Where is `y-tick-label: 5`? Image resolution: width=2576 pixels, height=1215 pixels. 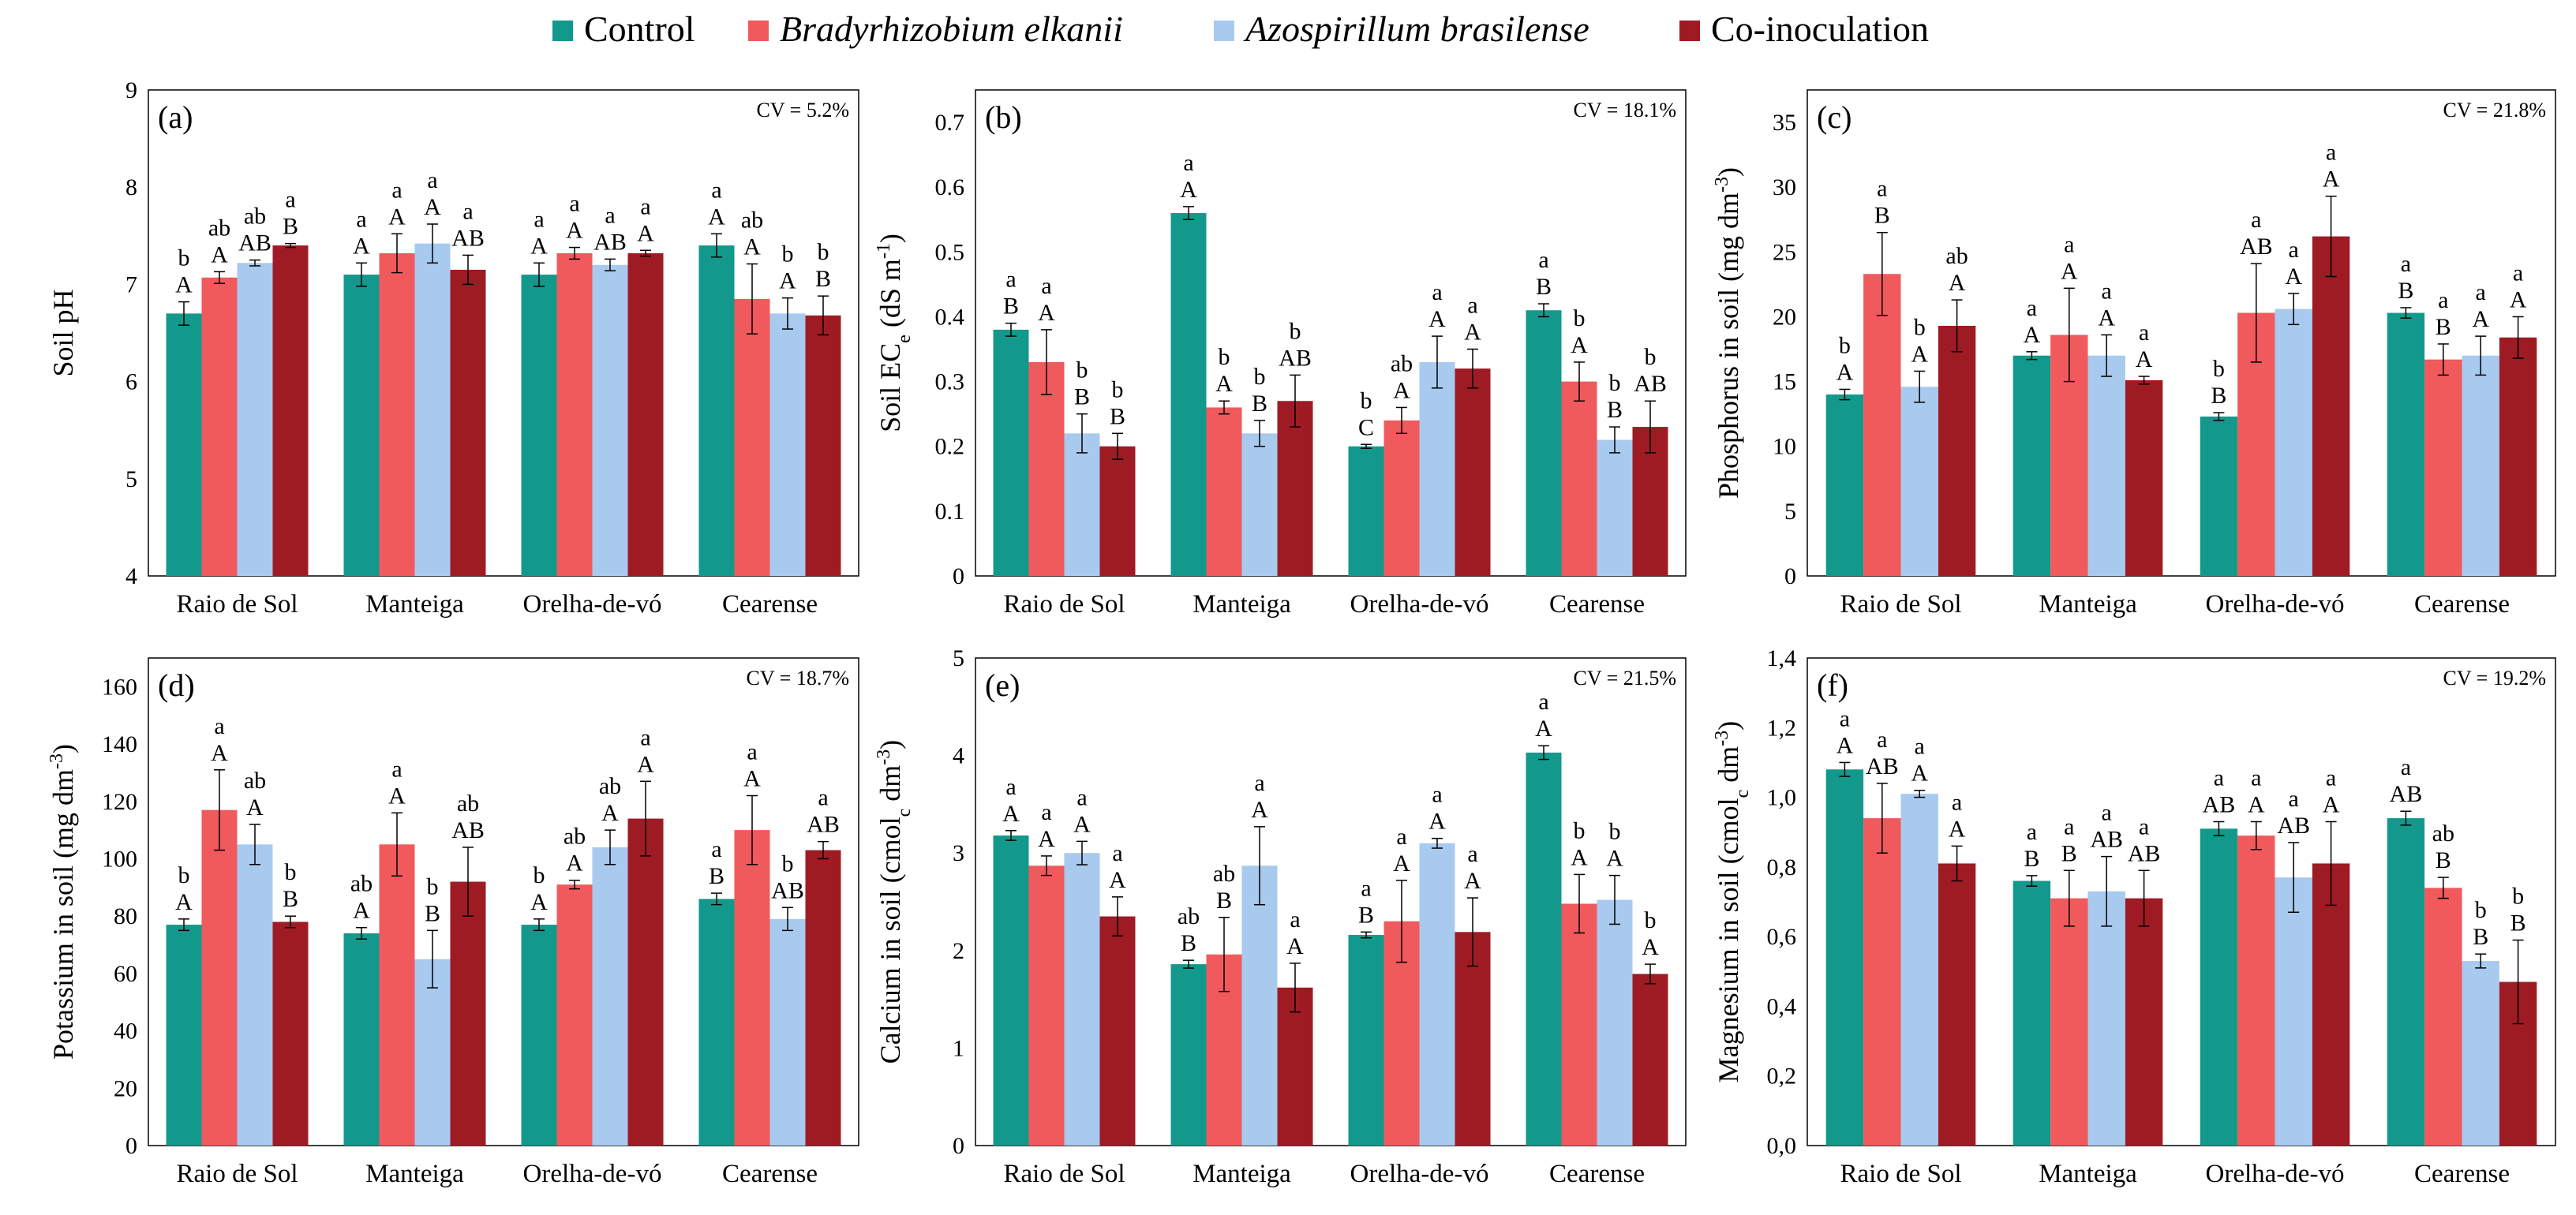
y-tick-label: 5 is located at coordinates (958, 658).